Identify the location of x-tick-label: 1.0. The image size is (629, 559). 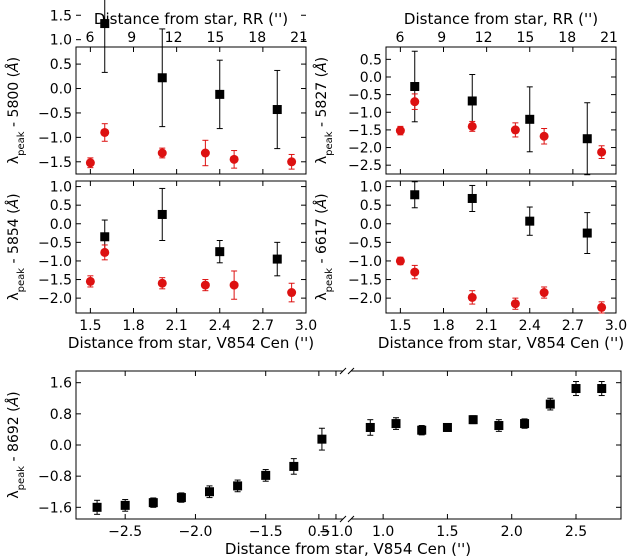
(383, 532).